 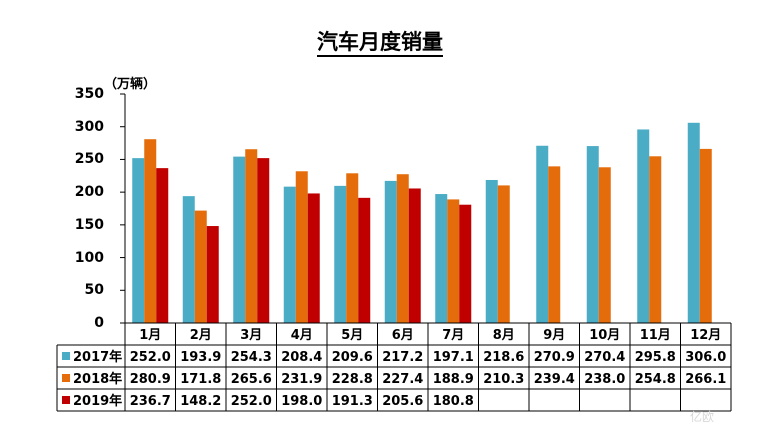 I want to click on data-label: 208.4, so click(x=301, y=357).